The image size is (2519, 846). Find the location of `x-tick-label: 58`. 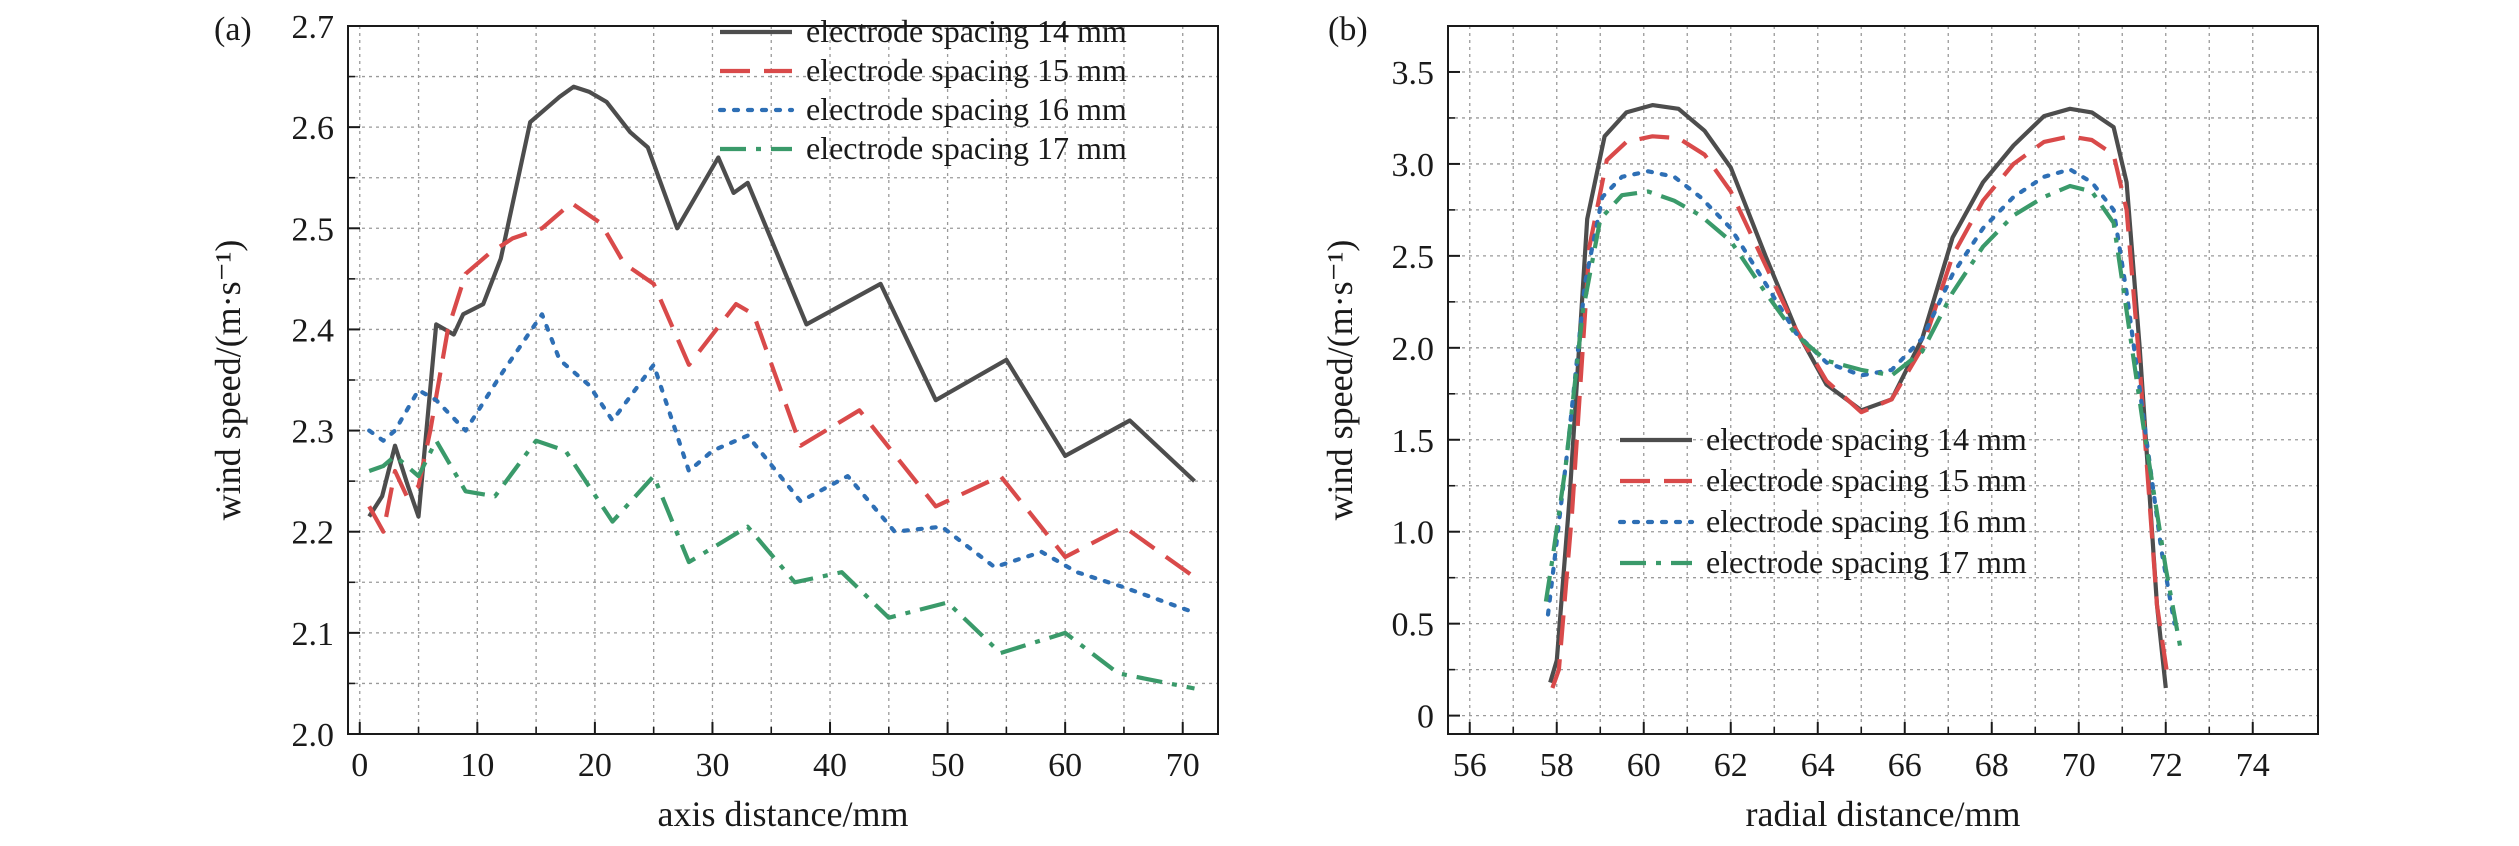

x-tick-label: 58 is located at coordinates (1557, 765).